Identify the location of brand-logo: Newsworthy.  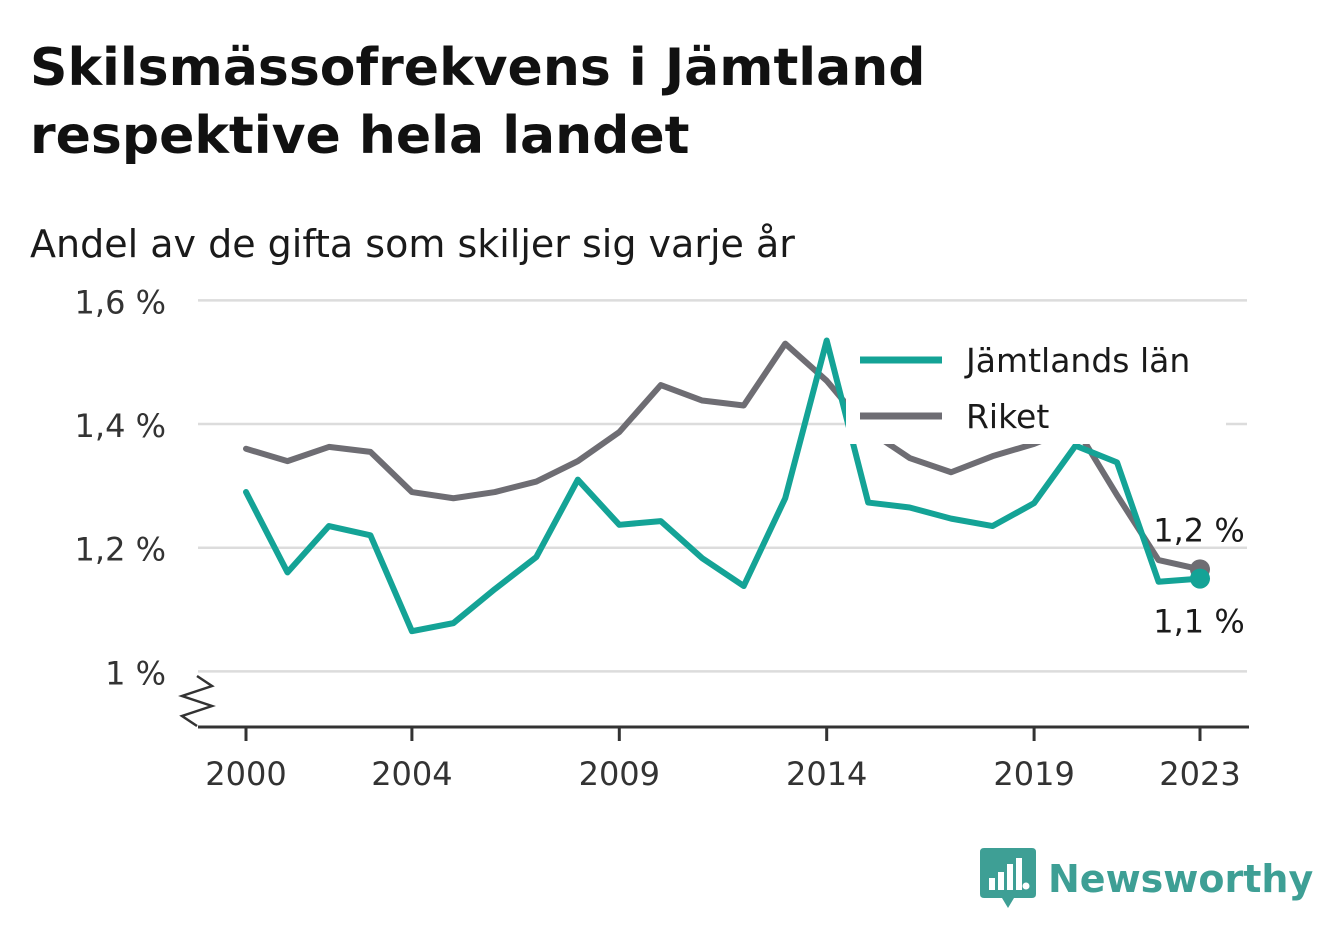
(1146, 879).